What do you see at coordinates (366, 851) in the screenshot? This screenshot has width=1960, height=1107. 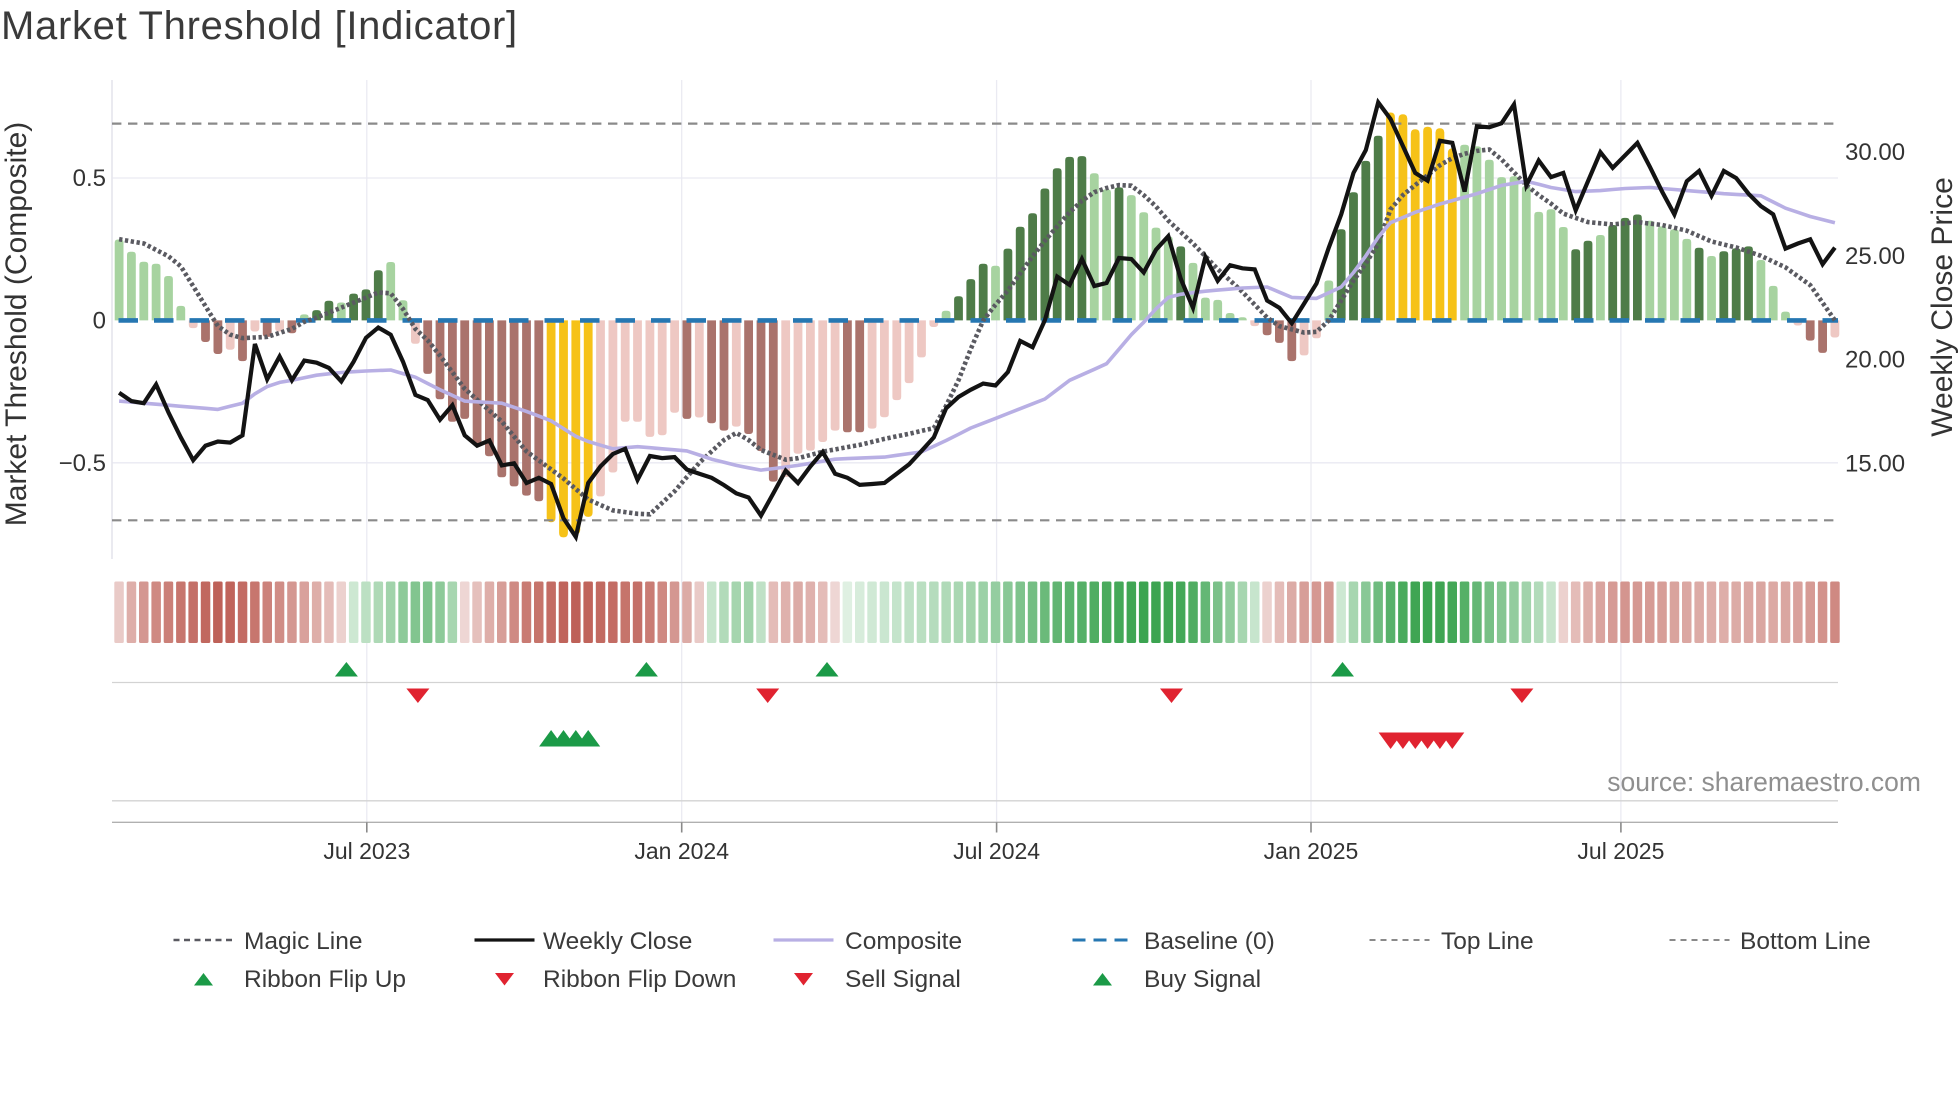 I see `svg-text: Jul 2023` at bounding box center [366, 851].